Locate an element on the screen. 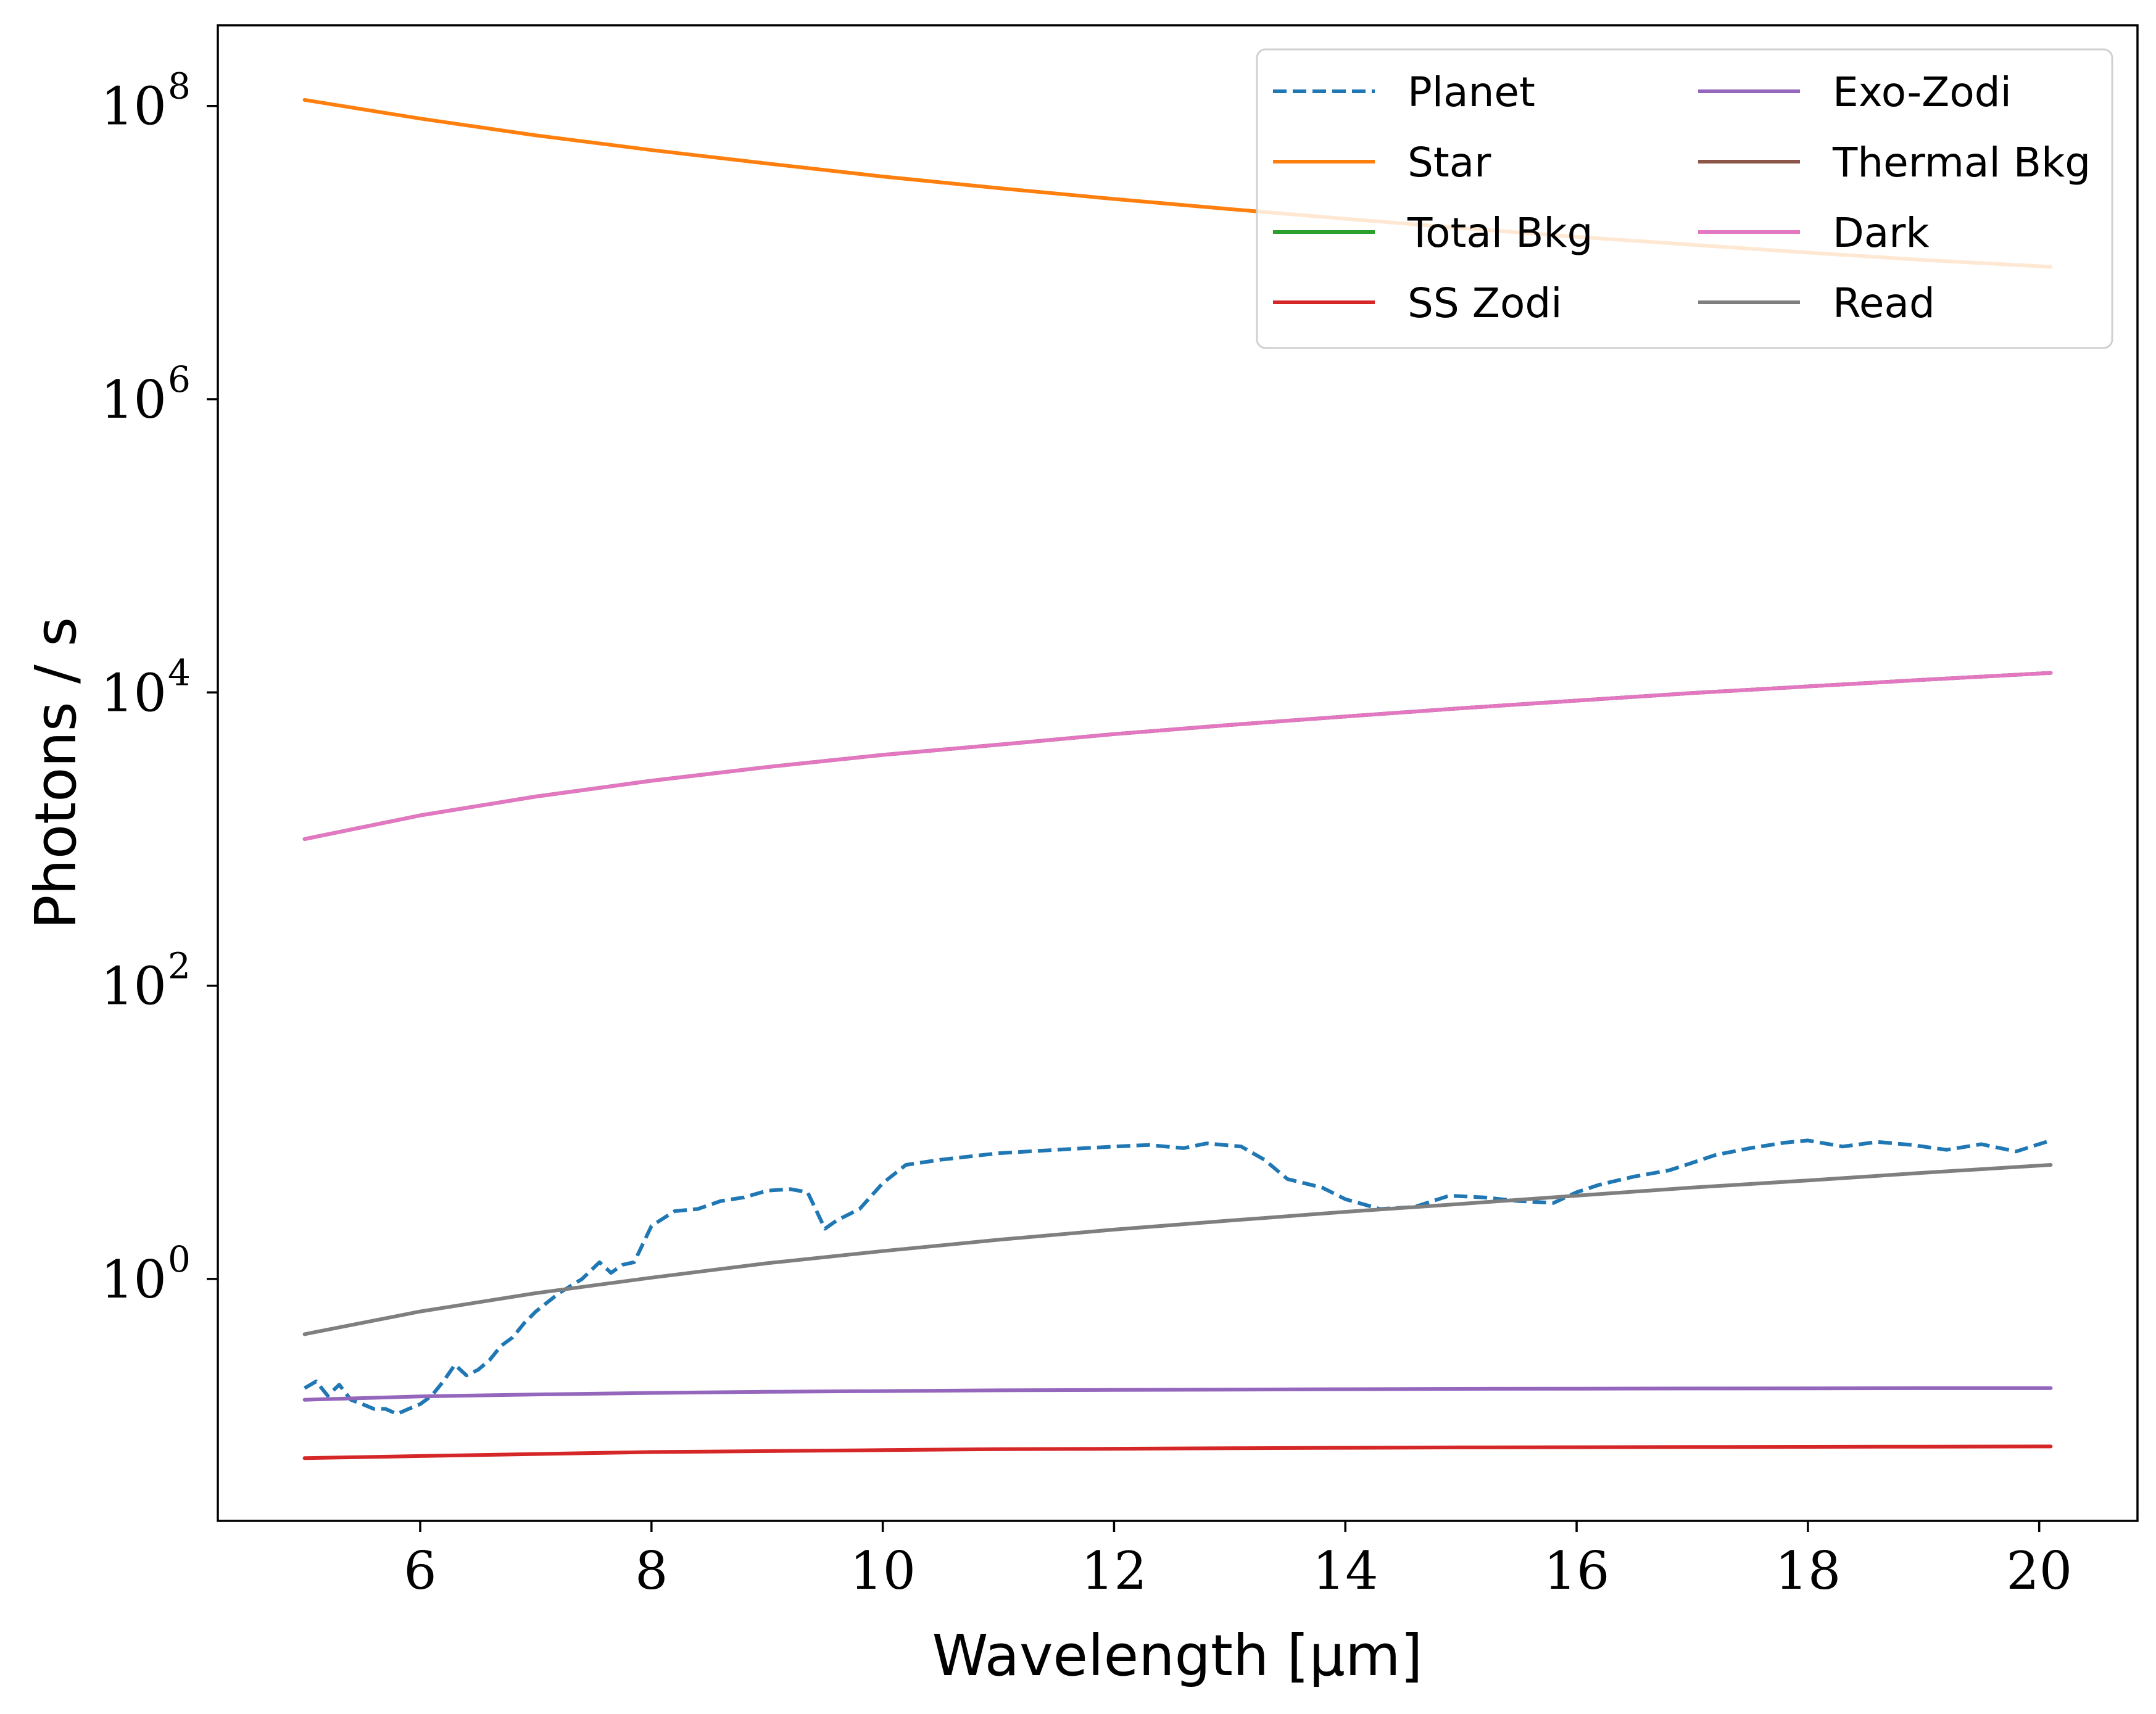 The image size is (2156, 1714). legend-item-thermal-bkg: Thermal Bkg is located at coordinates (1894, 163).